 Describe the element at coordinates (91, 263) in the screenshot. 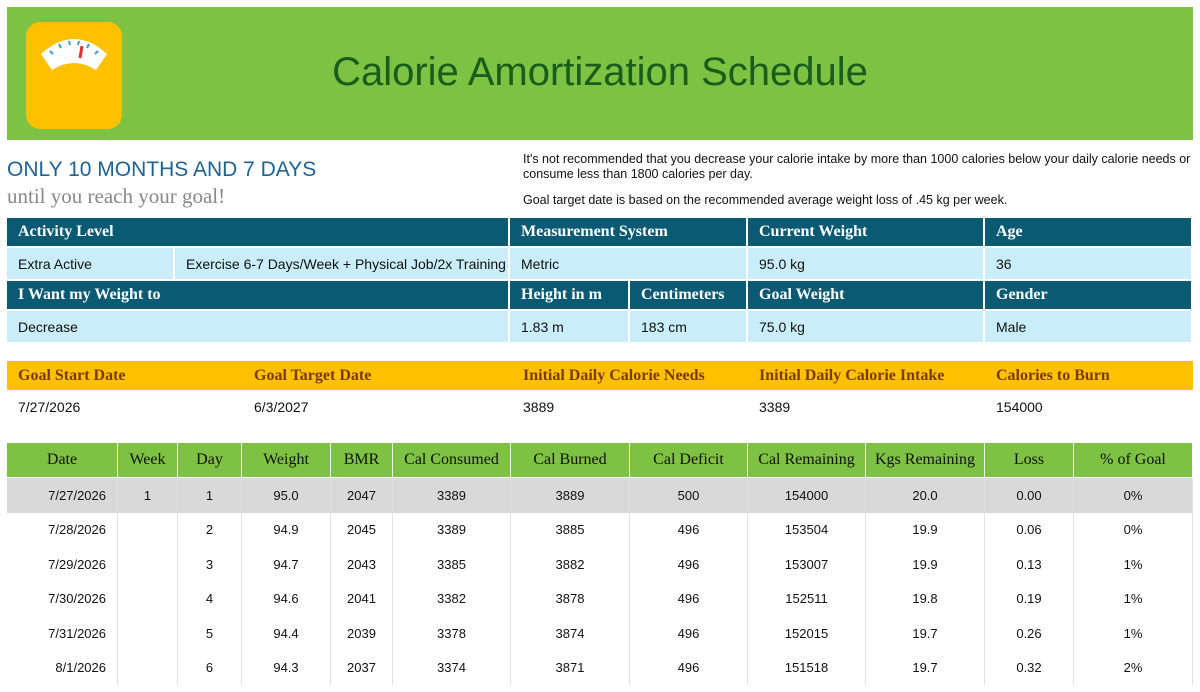

I see `profile-value: Extra Active` at that location.